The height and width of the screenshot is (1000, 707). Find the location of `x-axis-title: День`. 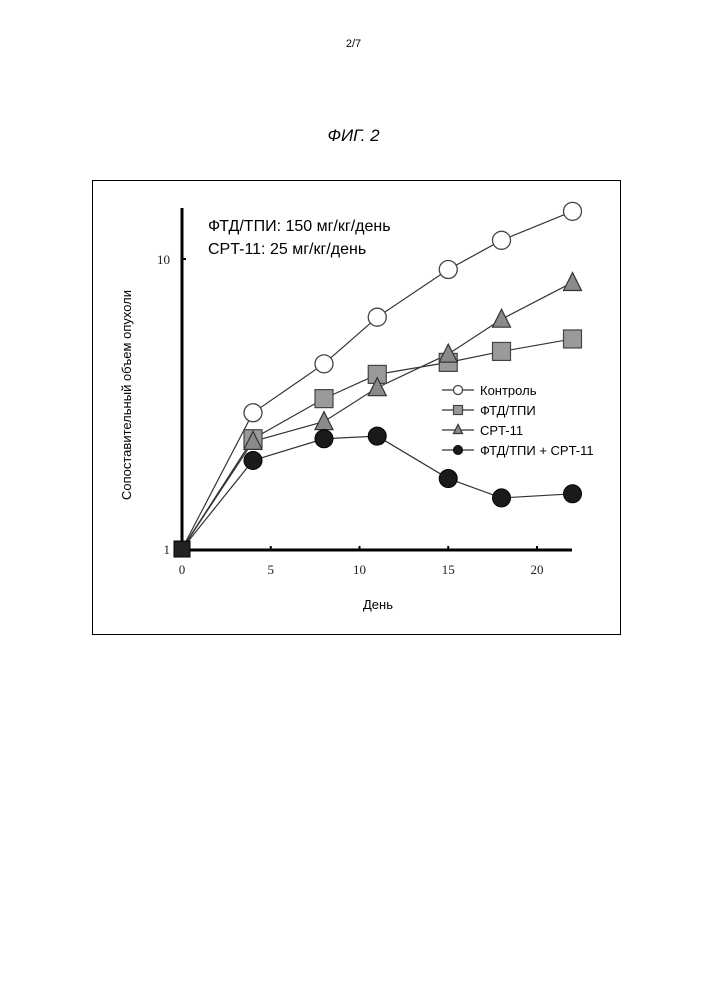

x-axis-title: День is located at coordinates (378, 604).